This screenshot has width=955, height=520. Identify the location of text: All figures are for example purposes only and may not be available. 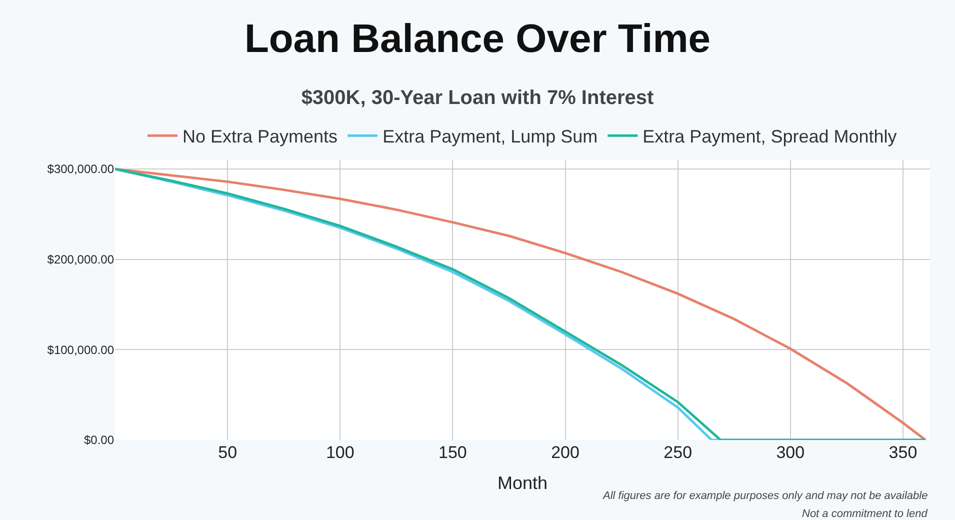
(765, 496).